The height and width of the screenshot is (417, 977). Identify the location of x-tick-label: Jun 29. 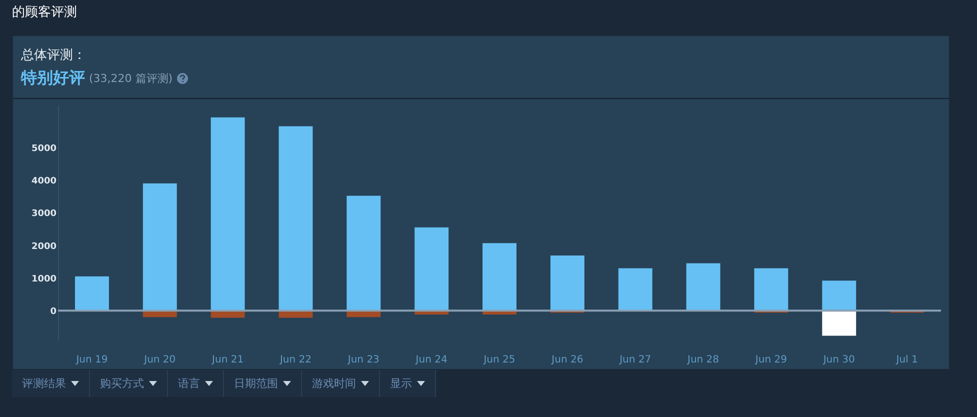
(770, 360).